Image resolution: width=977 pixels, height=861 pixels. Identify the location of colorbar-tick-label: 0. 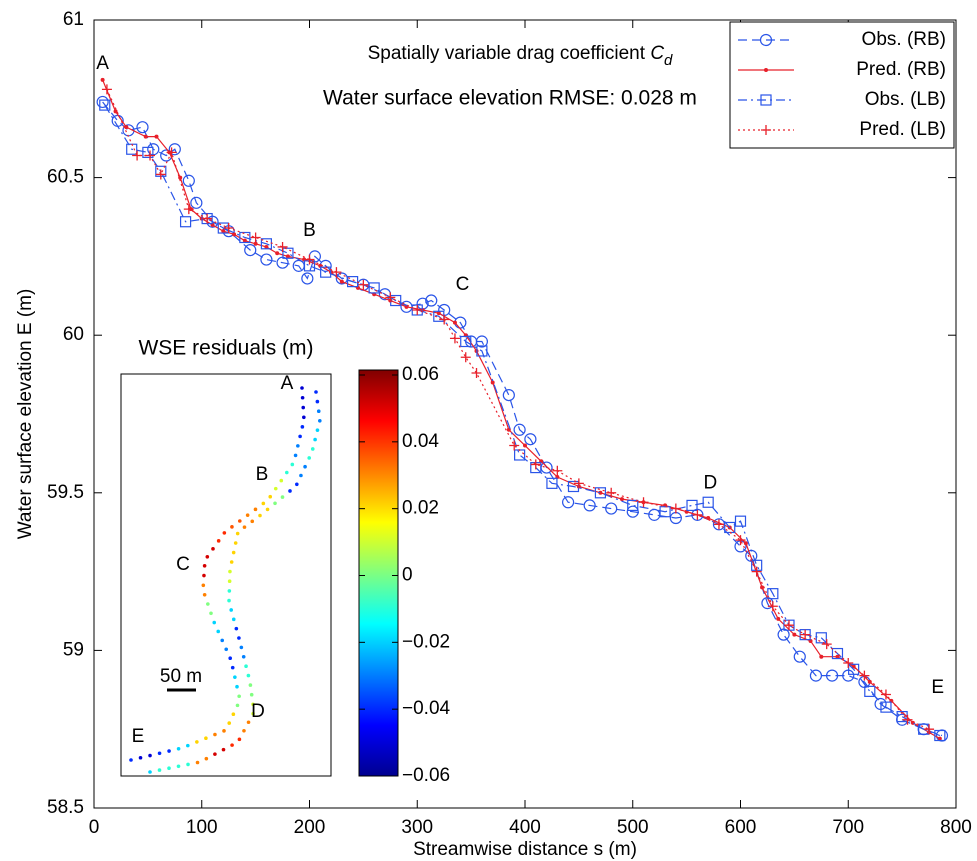
(407, 575).